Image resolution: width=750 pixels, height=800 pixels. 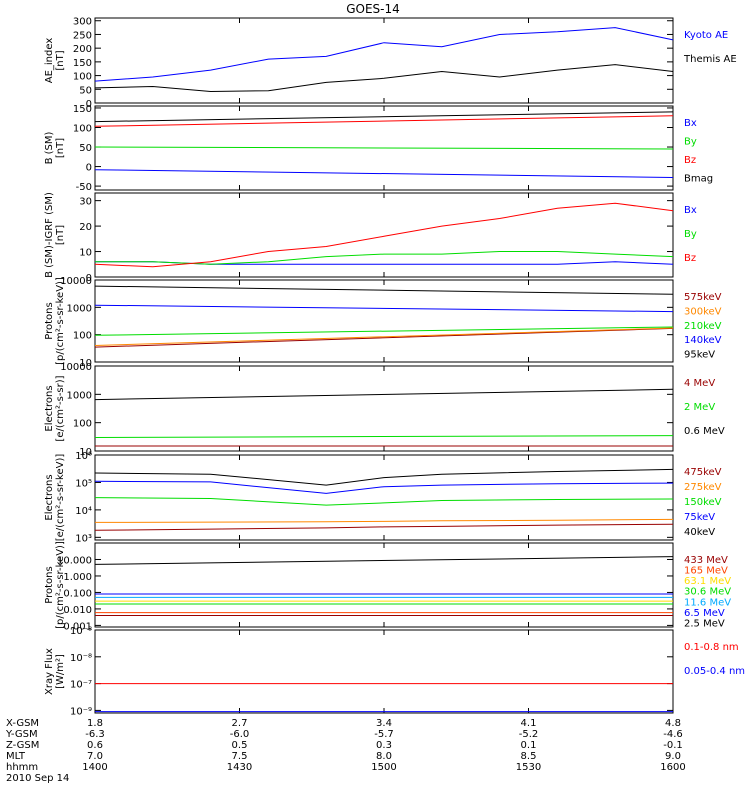 What do you see at coordinates (673, 723) in the screenshot?
I see `orbit-row-value: 4.8` at bounding box center [673, 723].